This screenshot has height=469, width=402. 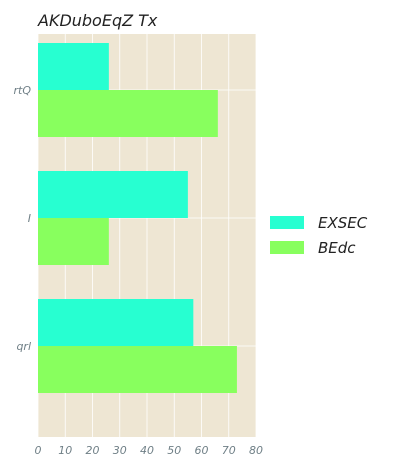 What do you see at coordinates (202, 450) in the screenshot?
I see `x-tick-label: 60` at bounding box center [202, 450].